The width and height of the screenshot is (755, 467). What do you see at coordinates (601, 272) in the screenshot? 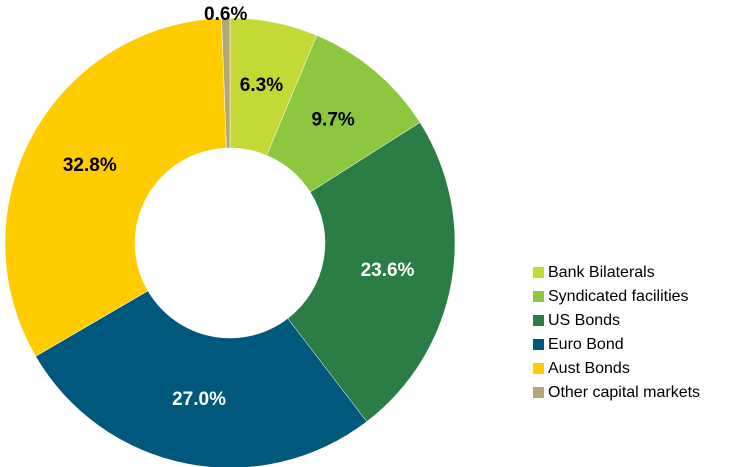
I see `legend-label: Bank Bilaterals` at bounding box center [601, 272].